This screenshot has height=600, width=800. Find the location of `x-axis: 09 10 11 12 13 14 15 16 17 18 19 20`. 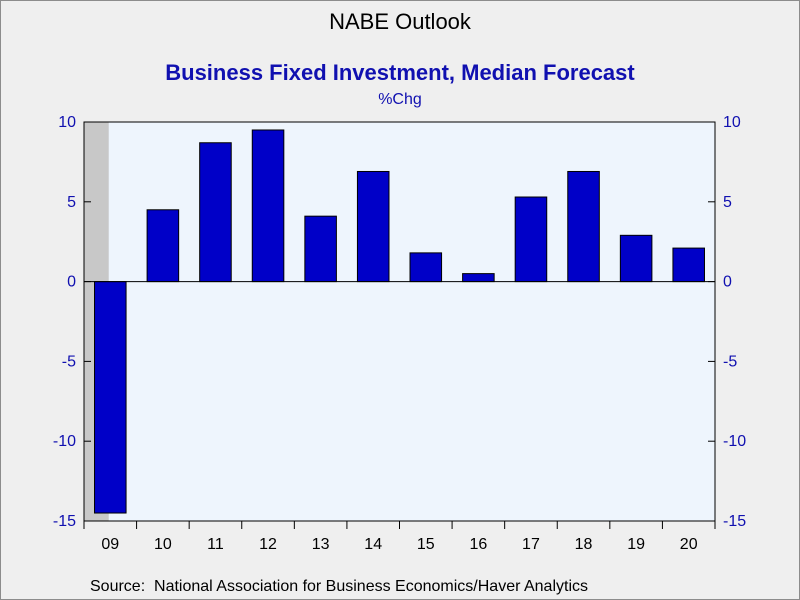

x-axis: 09 10 11 12 13 14 15 16 17 18 19 20 is located at coordinates (399, 537).